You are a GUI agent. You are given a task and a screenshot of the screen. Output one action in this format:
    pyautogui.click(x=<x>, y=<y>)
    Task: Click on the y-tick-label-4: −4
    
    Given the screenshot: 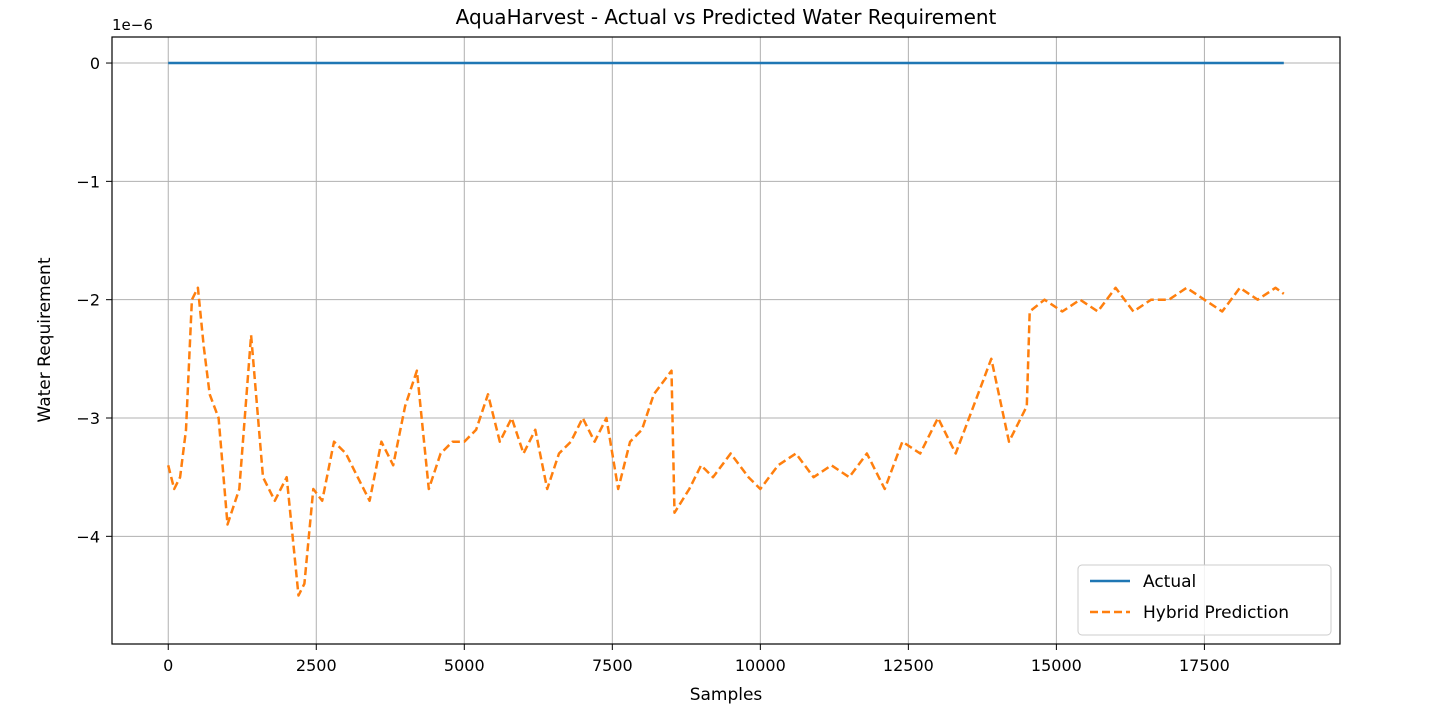 What is the action you would take?
    pyautogui.click(x=88, y=536)
    